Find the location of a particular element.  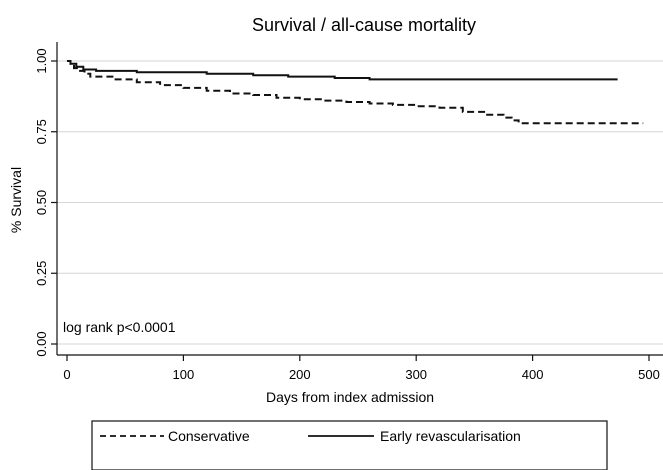

x-tick-label-2: 200 is located at coordinates (300, 374).